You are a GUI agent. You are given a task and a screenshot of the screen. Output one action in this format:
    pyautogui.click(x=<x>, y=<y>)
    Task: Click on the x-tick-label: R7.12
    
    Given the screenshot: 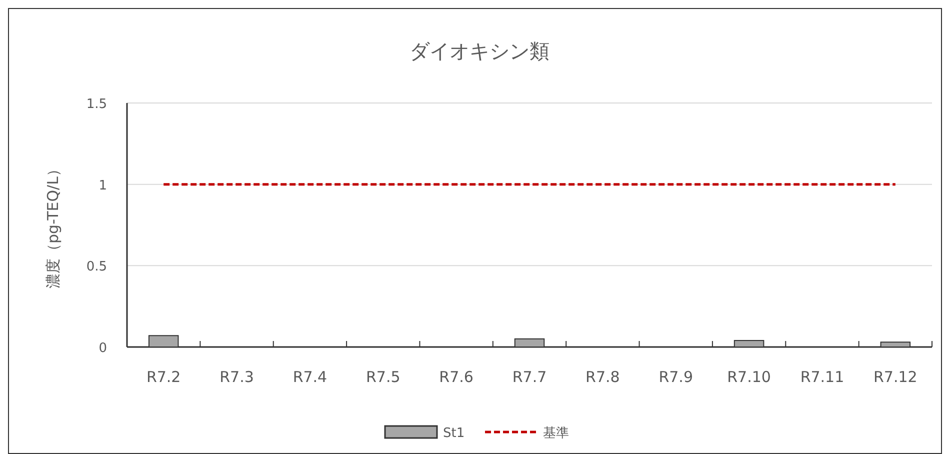 What is the action you would take?
    pyautogui.click(x=895, y=377)
    